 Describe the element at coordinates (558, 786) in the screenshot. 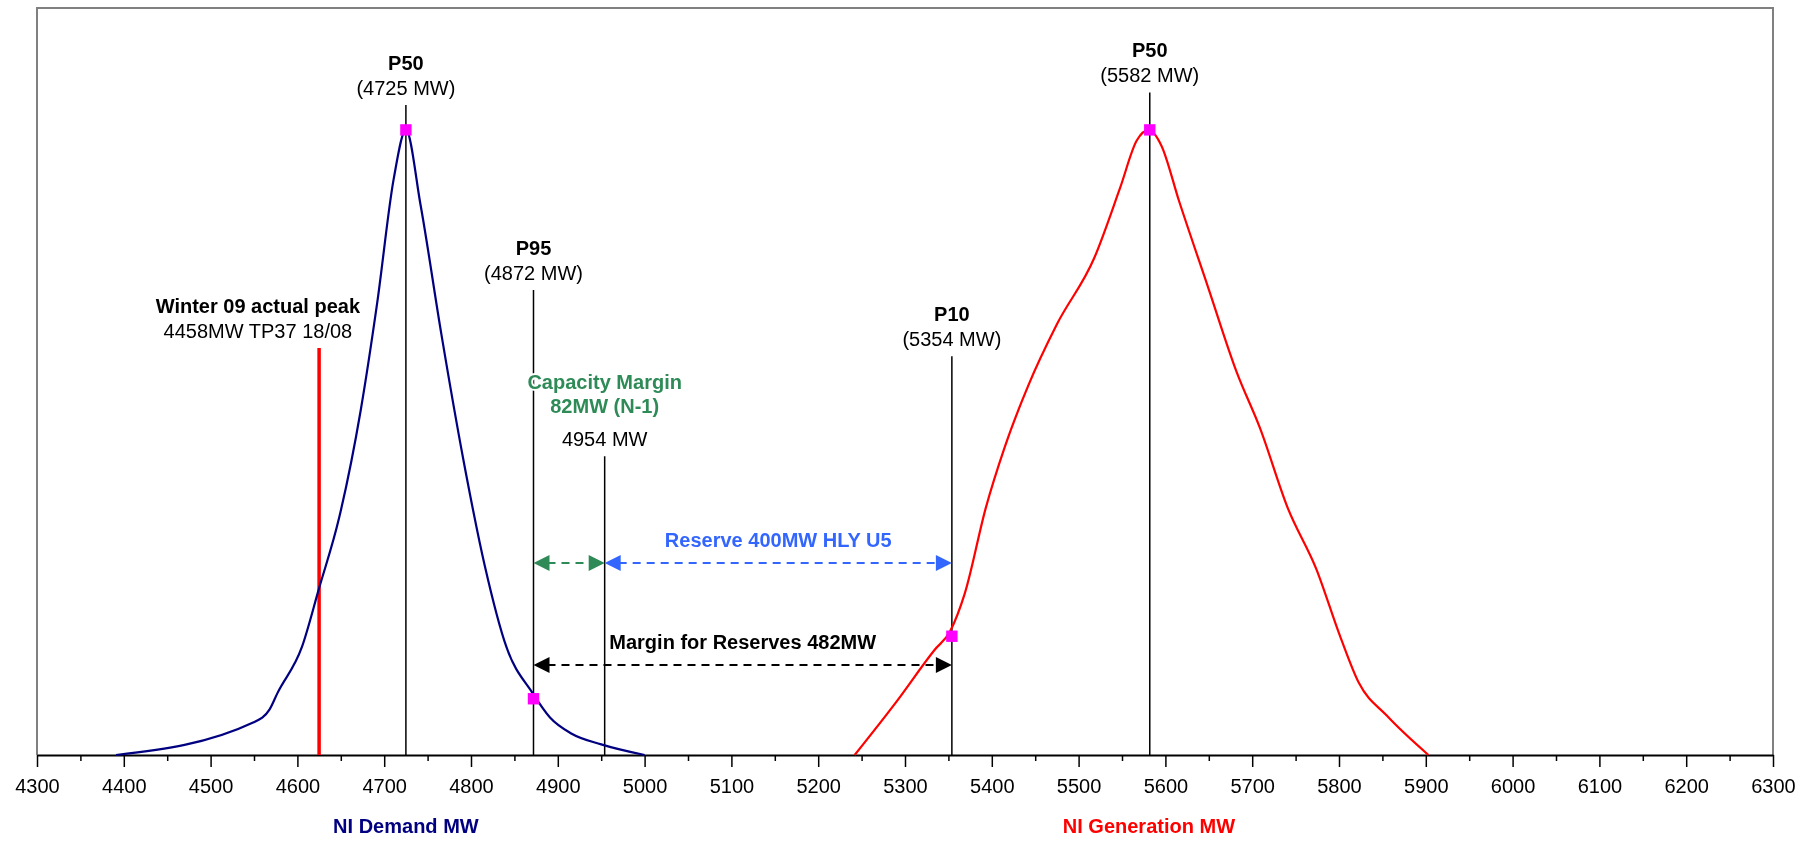

I see `x-tick-label: 4900` at that location.